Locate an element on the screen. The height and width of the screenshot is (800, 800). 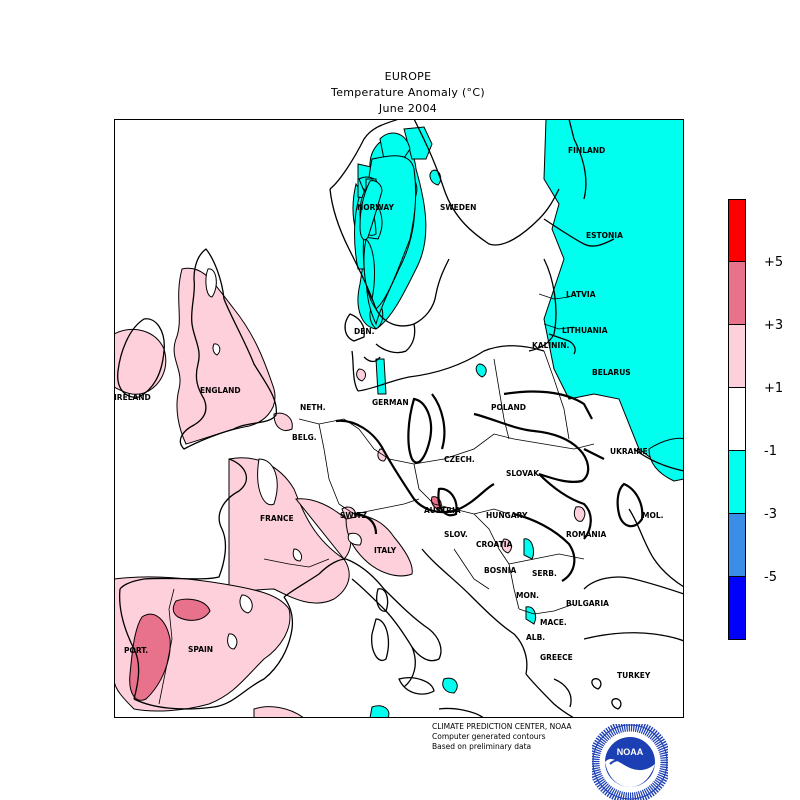
legend-swatch-m3tom5 is located at coordinates (737, 545).